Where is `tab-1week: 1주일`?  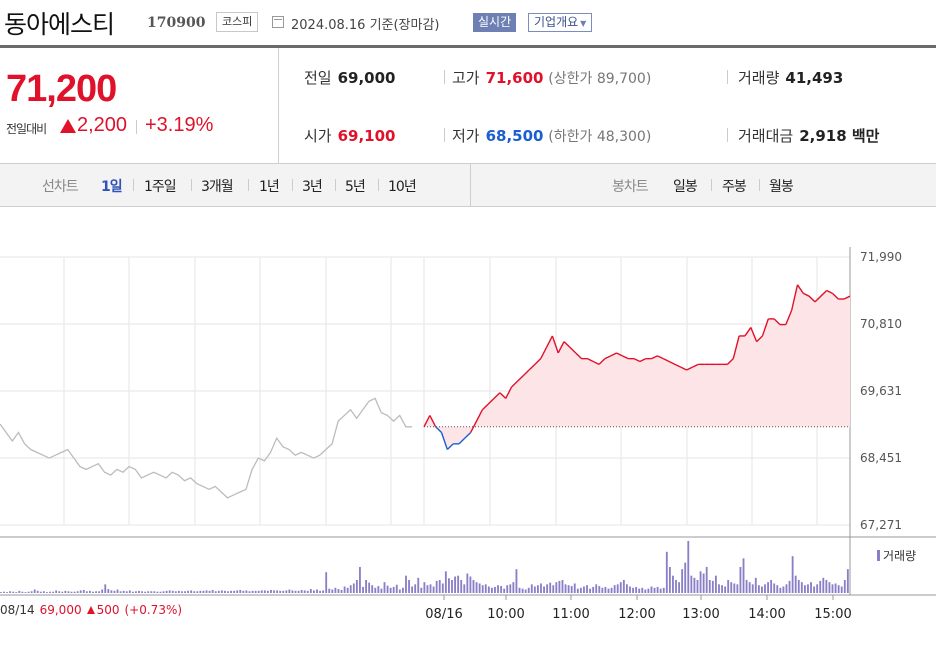 tab-1week: 1주일 is located at coordinates (160, 187).